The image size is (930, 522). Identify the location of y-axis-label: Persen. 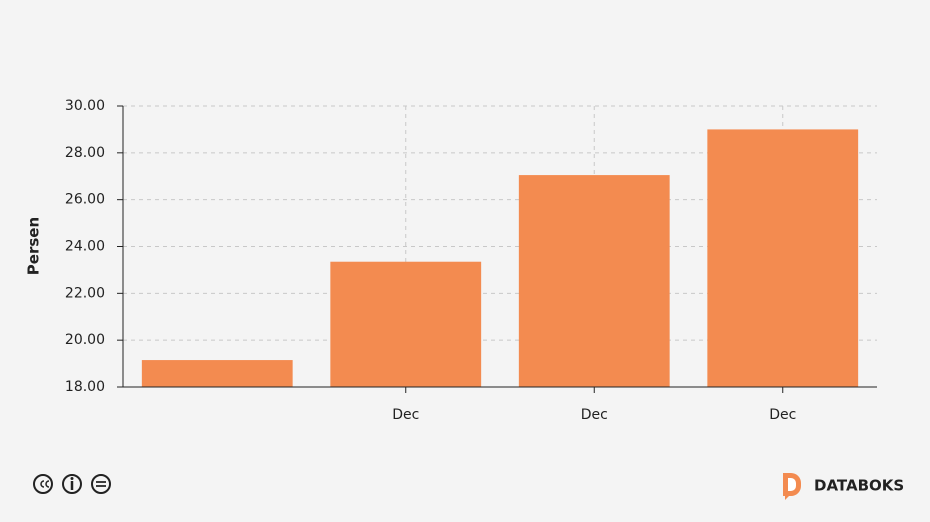
(34, 246).